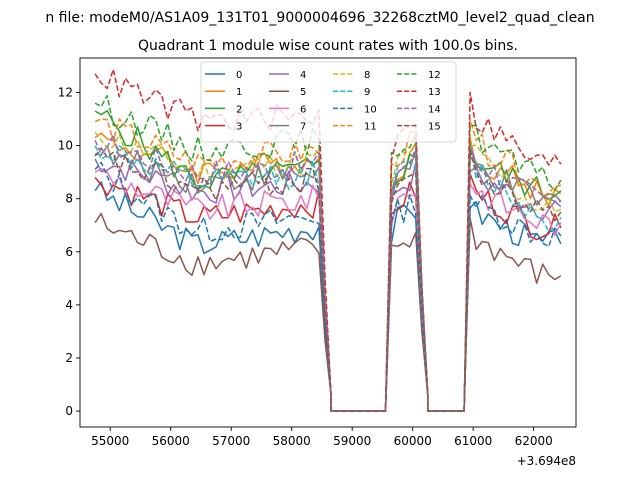 Image resolution: width=640 pixels, height=480 pixels. What do you see at coordinates (413, 441) in the screenshot?
I see `x-tick-label: 60000` at bounding box center [413, 441].